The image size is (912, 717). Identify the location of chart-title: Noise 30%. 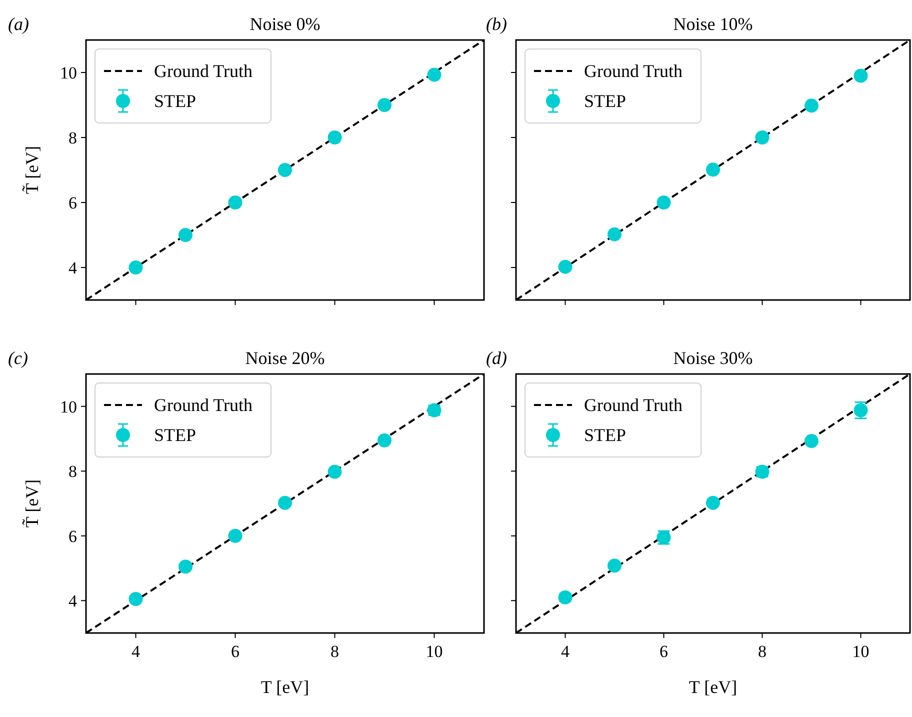
(713, 358).